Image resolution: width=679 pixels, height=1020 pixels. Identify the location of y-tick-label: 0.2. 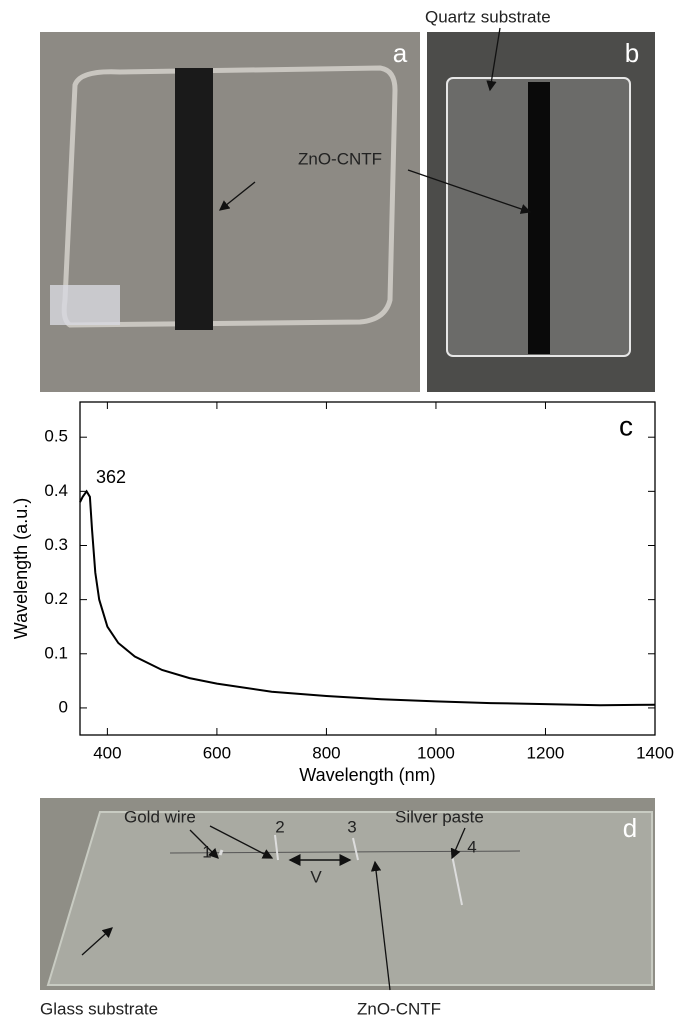
(56, 598).